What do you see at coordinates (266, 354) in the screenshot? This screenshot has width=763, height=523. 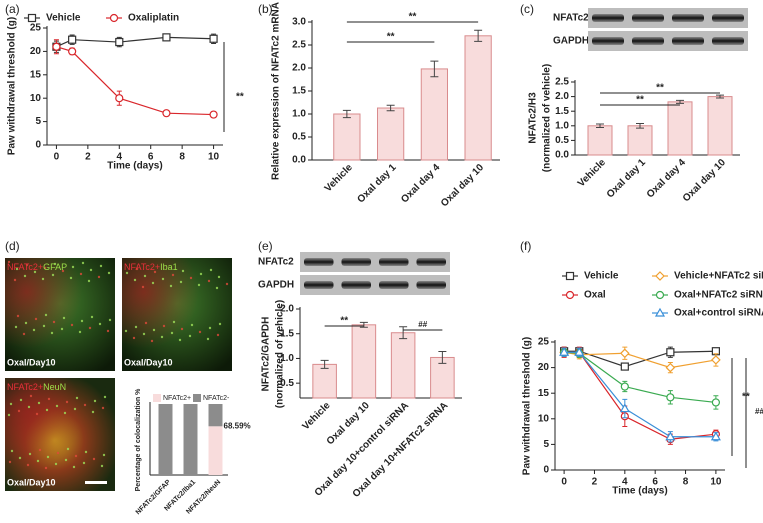 I see `y-axis-label: NFATc2/GAPDH` at bounding box center [266, 354].